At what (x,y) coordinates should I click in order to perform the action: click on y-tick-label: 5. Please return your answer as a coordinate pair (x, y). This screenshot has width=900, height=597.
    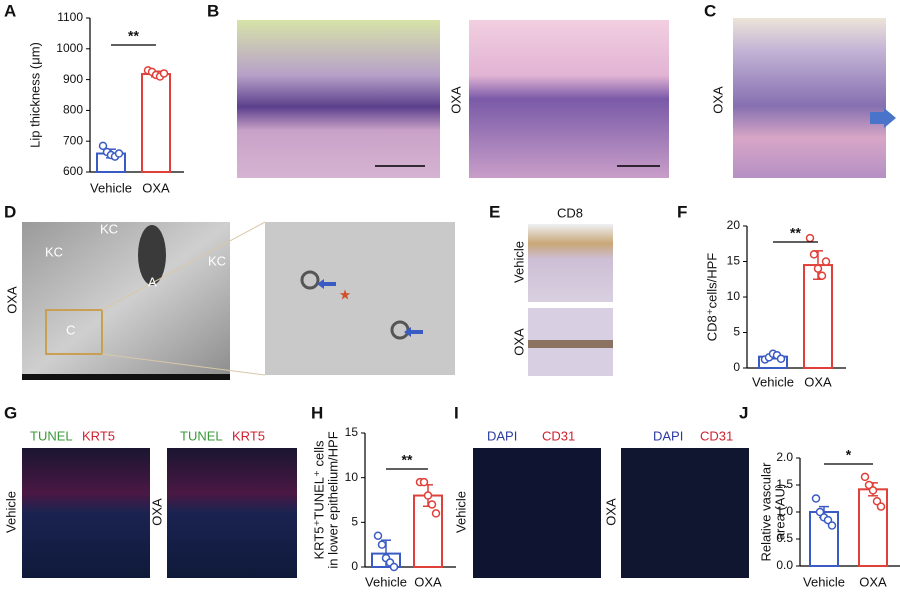
    Looking at the image, I should click on (736, 332).